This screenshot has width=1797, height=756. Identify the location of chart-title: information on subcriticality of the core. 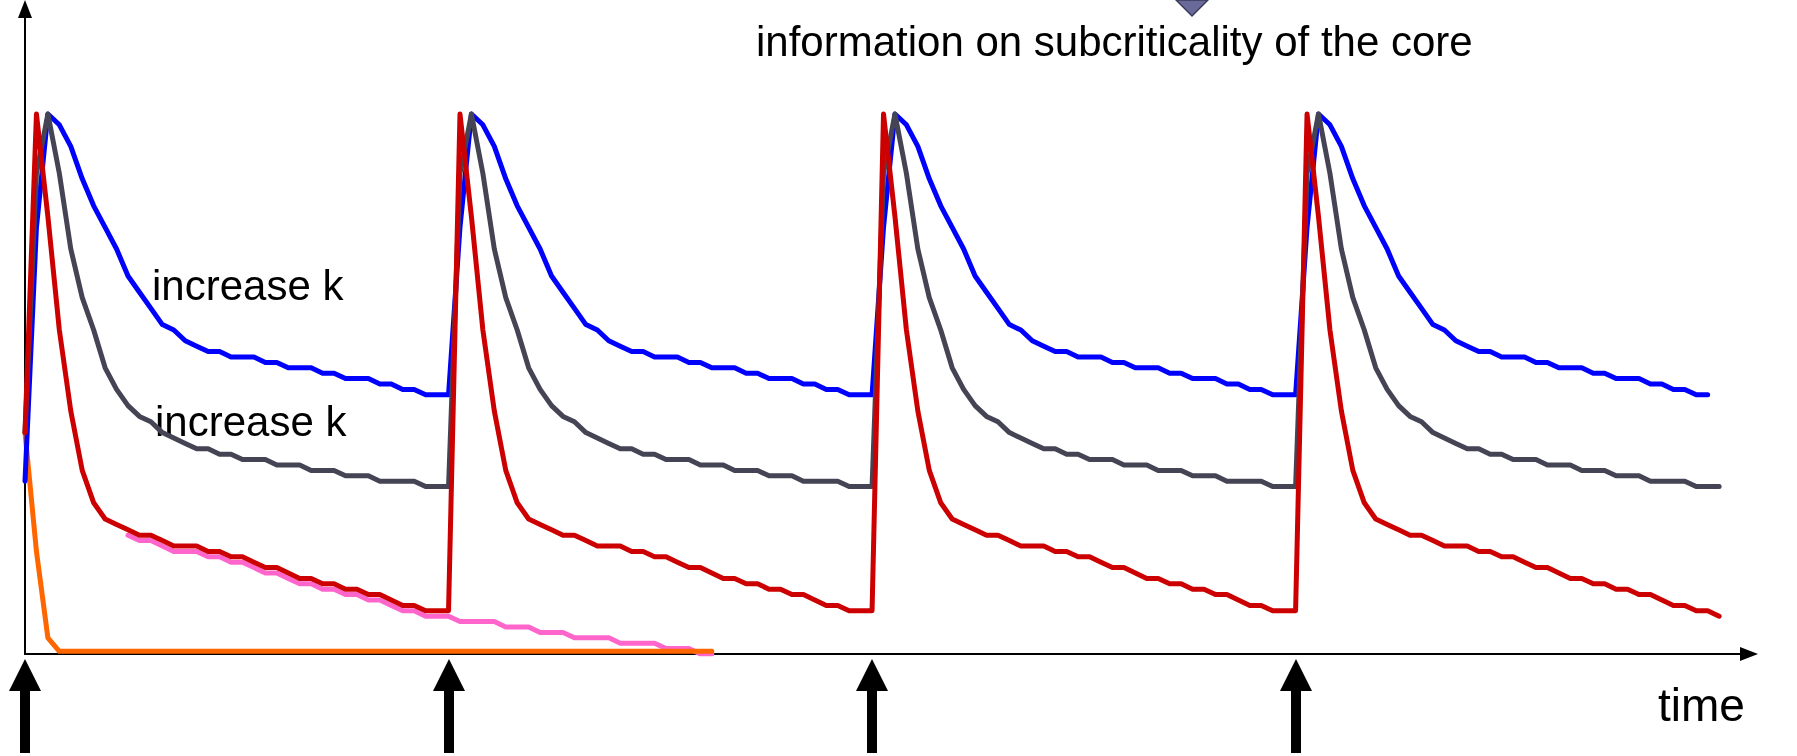
(1114, 41).